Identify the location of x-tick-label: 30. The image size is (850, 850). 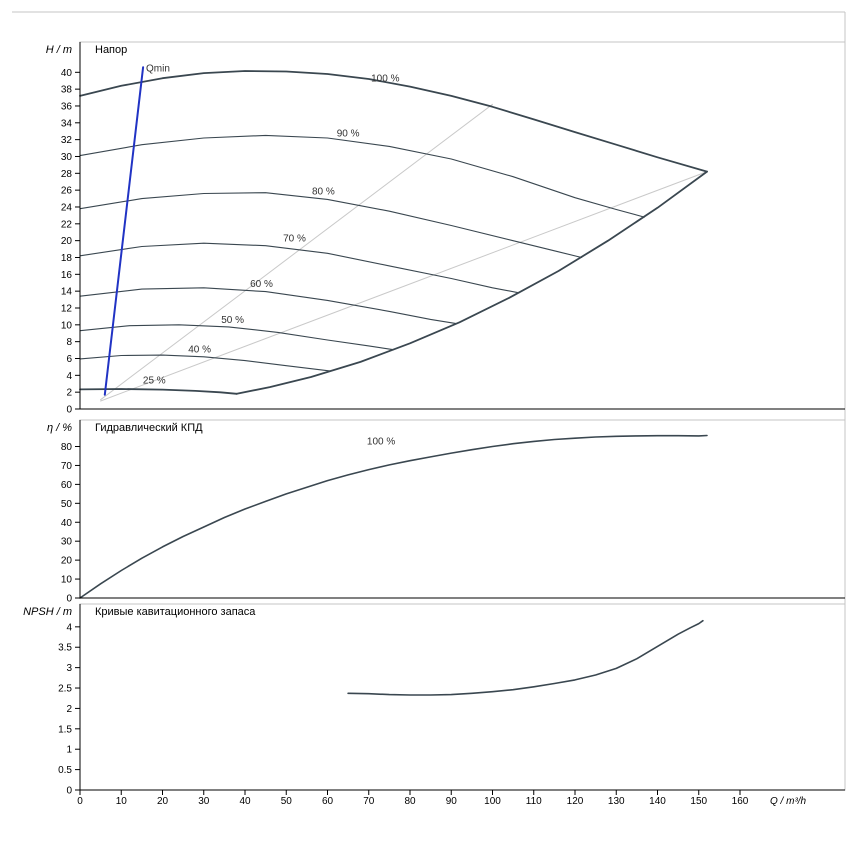
(204, 801).